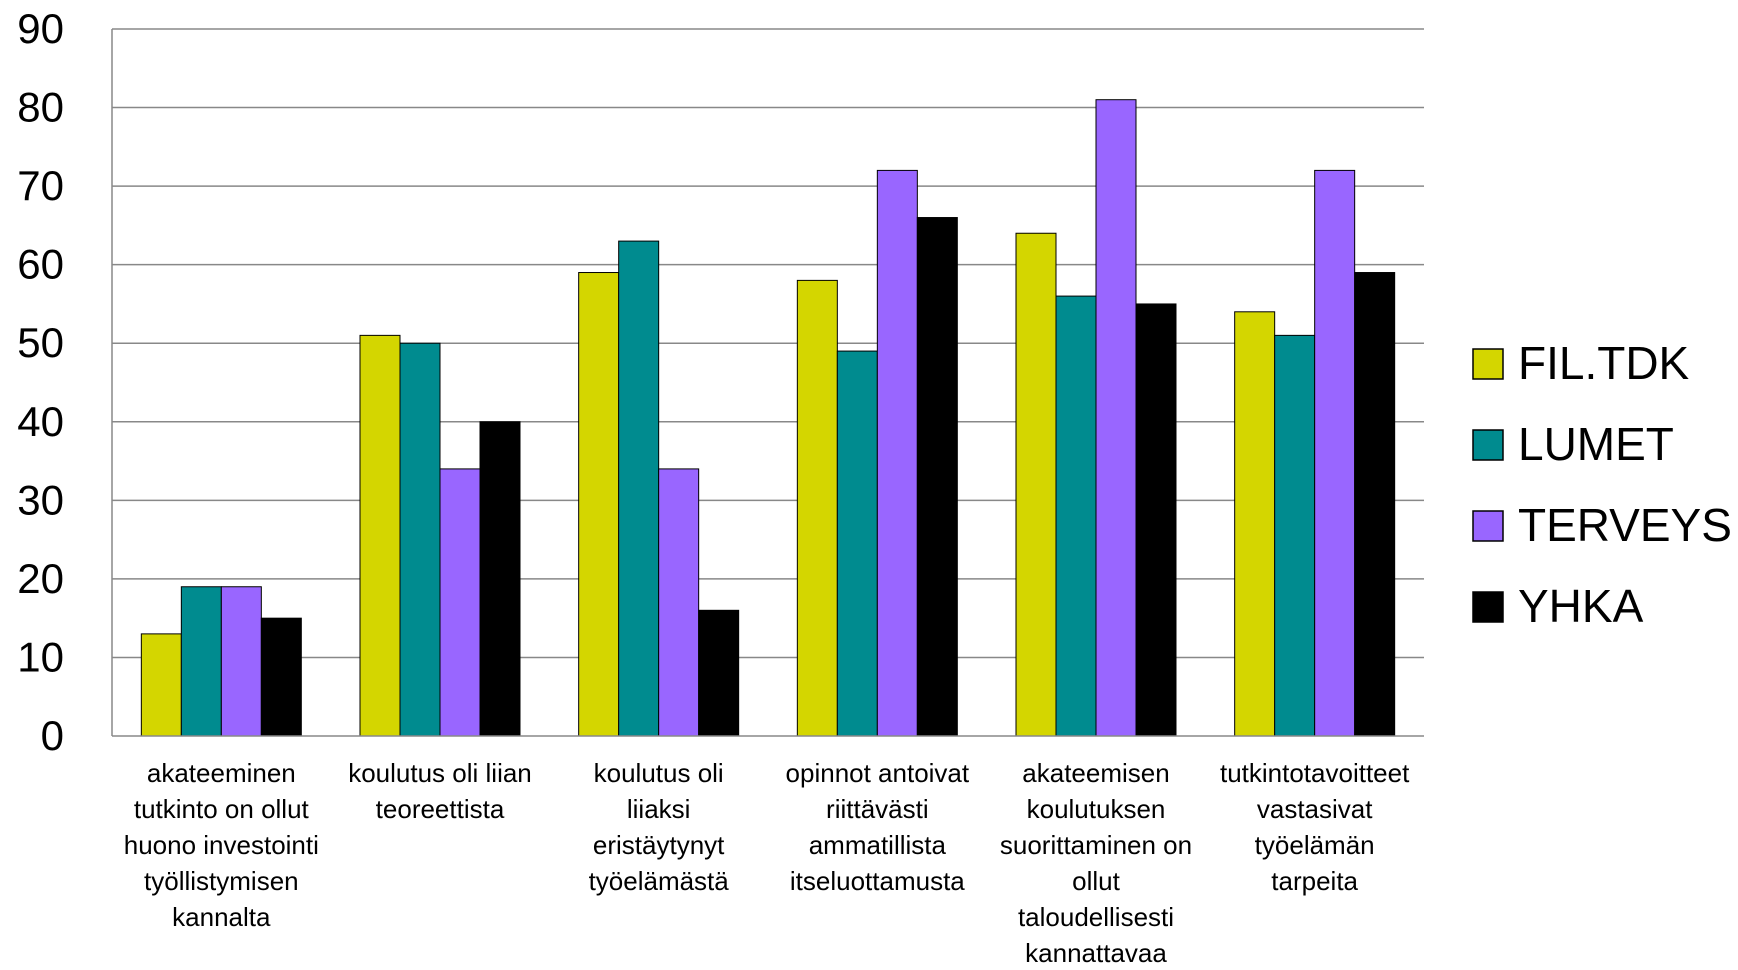 The width and height of the screenshot is (1738, 970). I want to click on y-tick-label: 50, so click(40, 342).